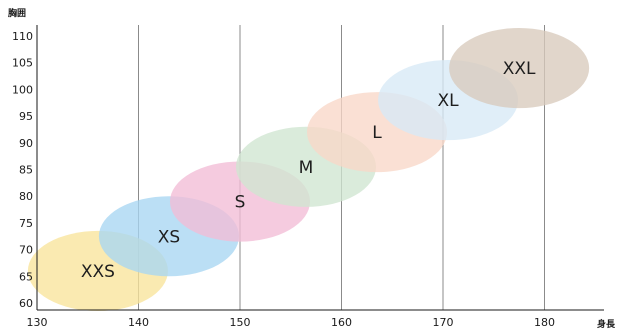 The height and width of the screenshot is (330, 620). What do you see at coordinates (377, 133) in the screenshot?
I see `size-label-l: L` at bounding box center [377, 133].